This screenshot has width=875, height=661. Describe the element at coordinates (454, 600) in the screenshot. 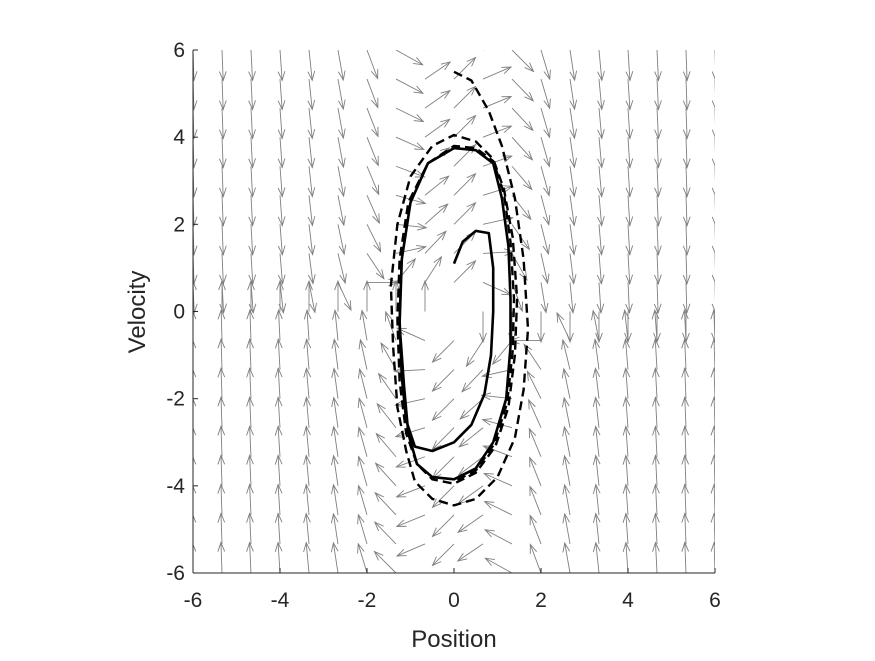

I see `x-tick-label: 0` at that location.